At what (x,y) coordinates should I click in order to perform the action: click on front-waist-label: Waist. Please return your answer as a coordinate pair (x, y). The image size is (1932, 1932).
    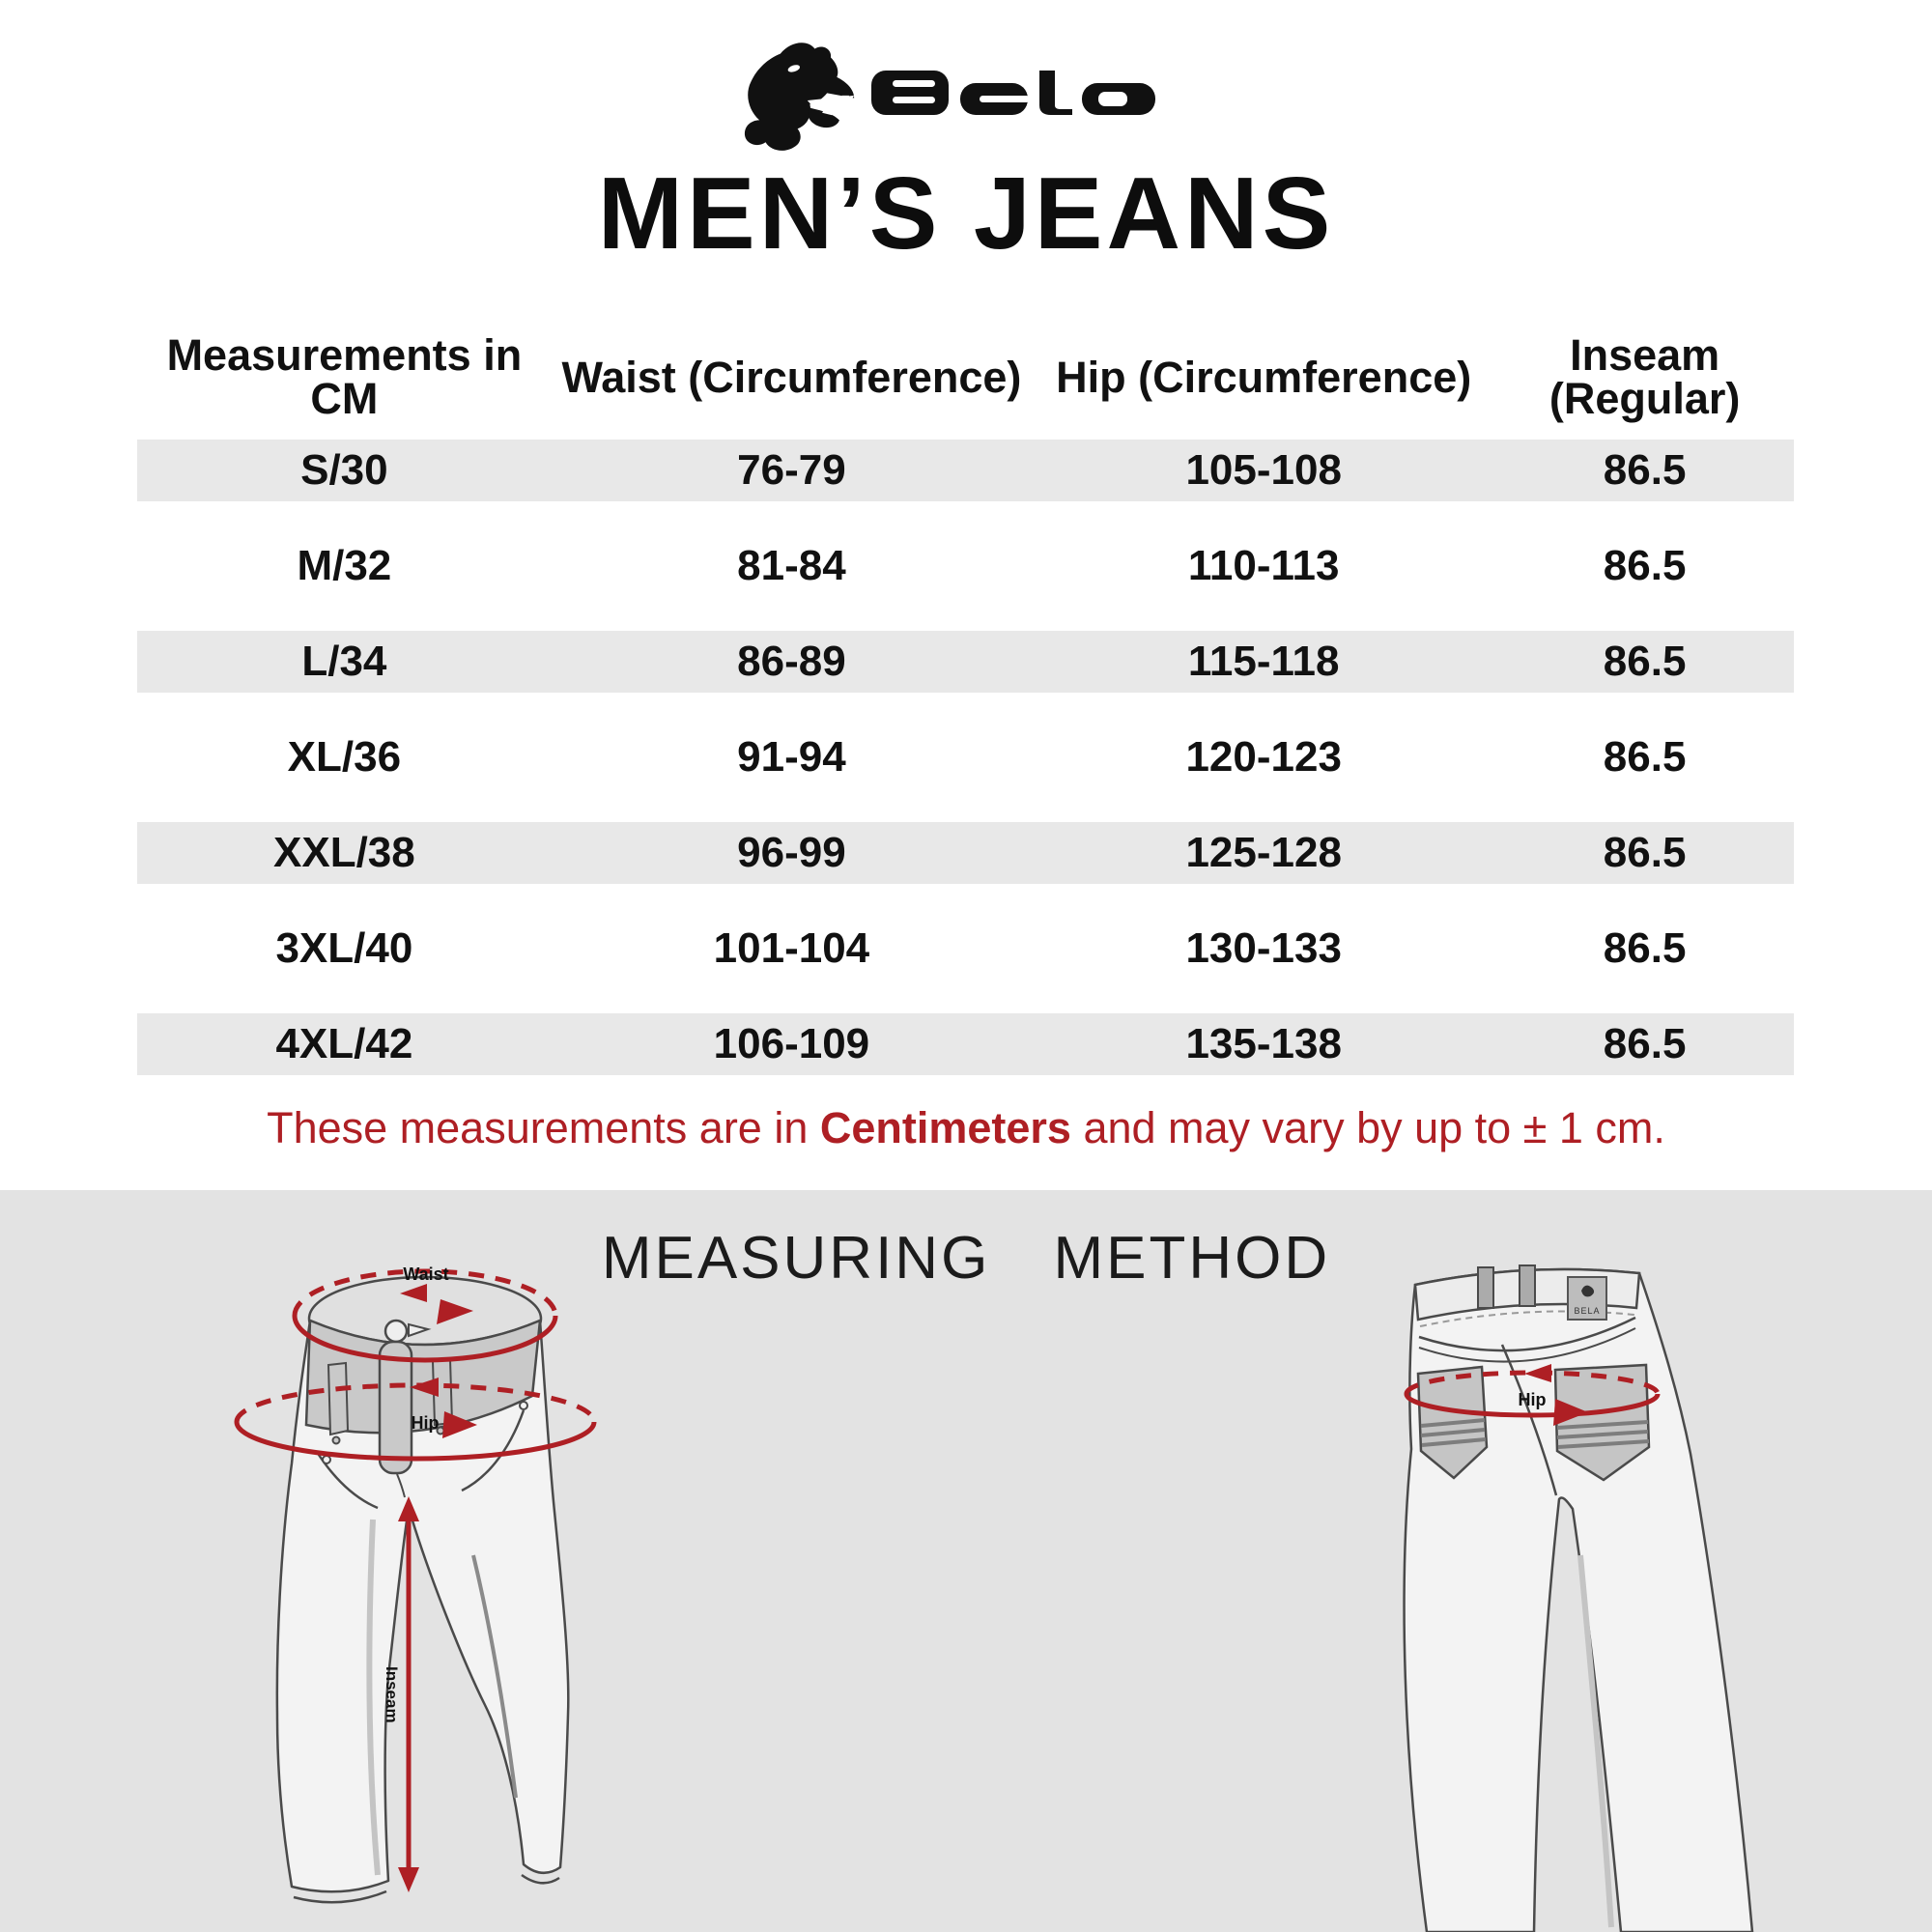
    Looking at the image, I should click on (425, 1274).